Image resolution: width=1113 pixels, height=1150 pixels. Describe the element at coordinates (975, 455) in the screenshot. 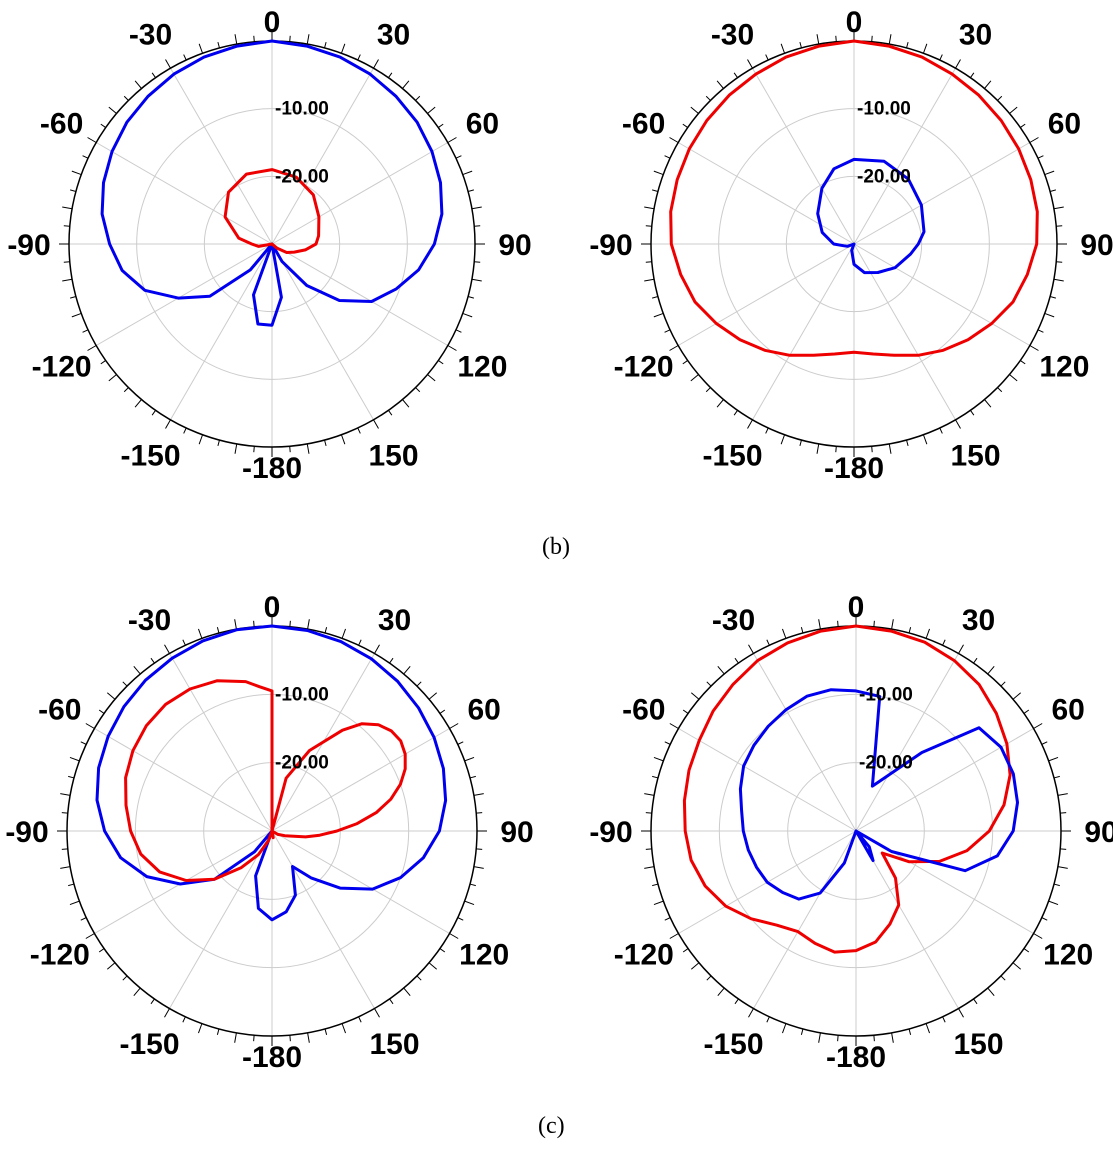

I see `angle-label: 150` at that location.